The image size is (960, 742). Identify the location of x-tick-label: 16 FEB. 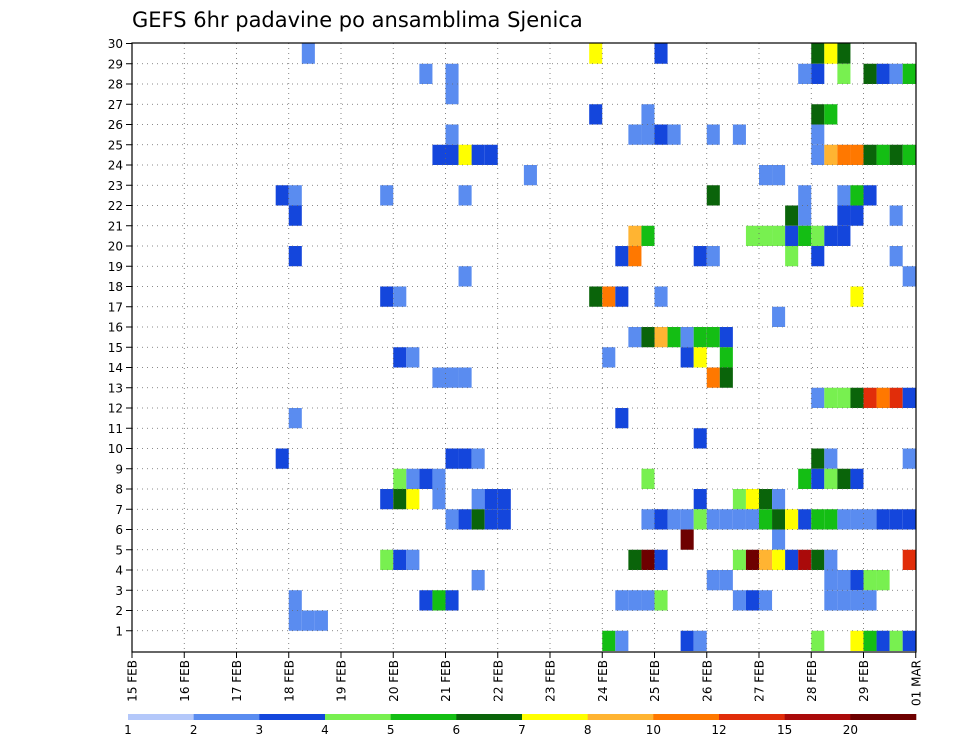
(185, 681).